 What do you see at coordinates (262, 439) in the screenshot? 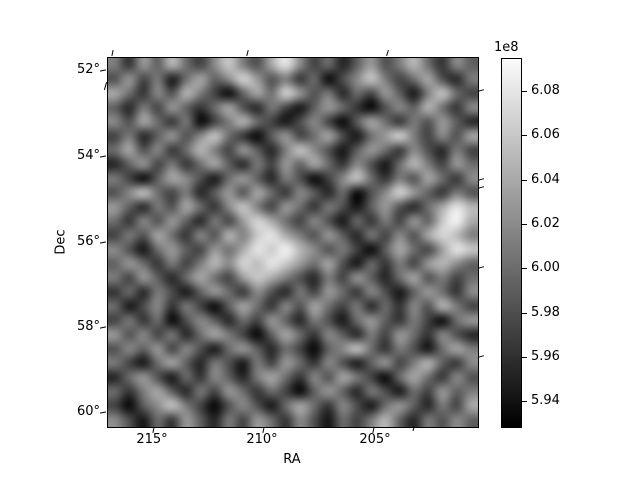
I see `x-tick-label: 210°` at bounding box center [262, 439].